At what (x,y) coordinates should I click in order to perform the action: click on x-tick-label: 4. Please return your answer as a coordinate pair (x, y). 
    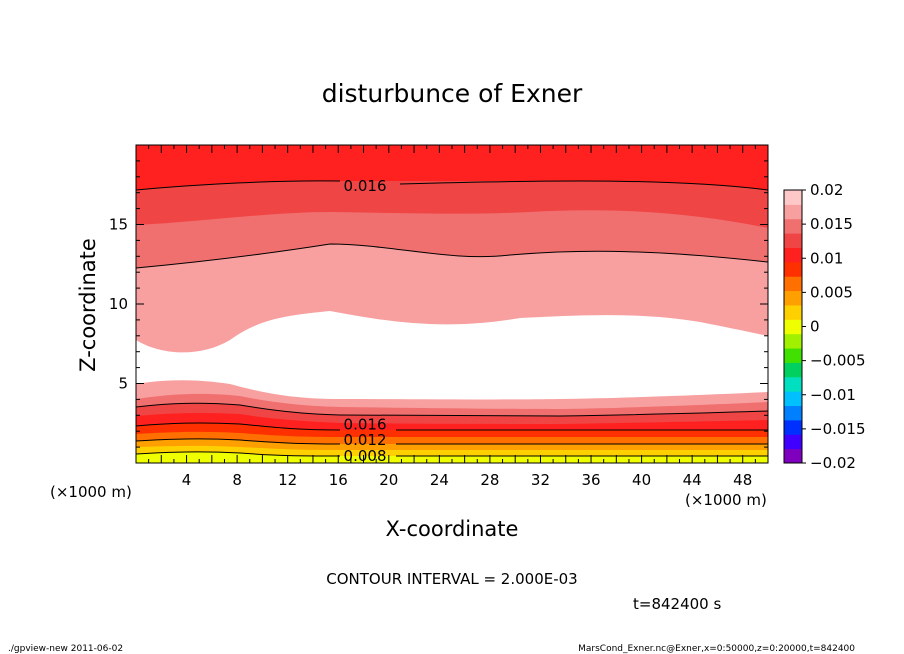
    Looking at the image, I should click on (187, 480).